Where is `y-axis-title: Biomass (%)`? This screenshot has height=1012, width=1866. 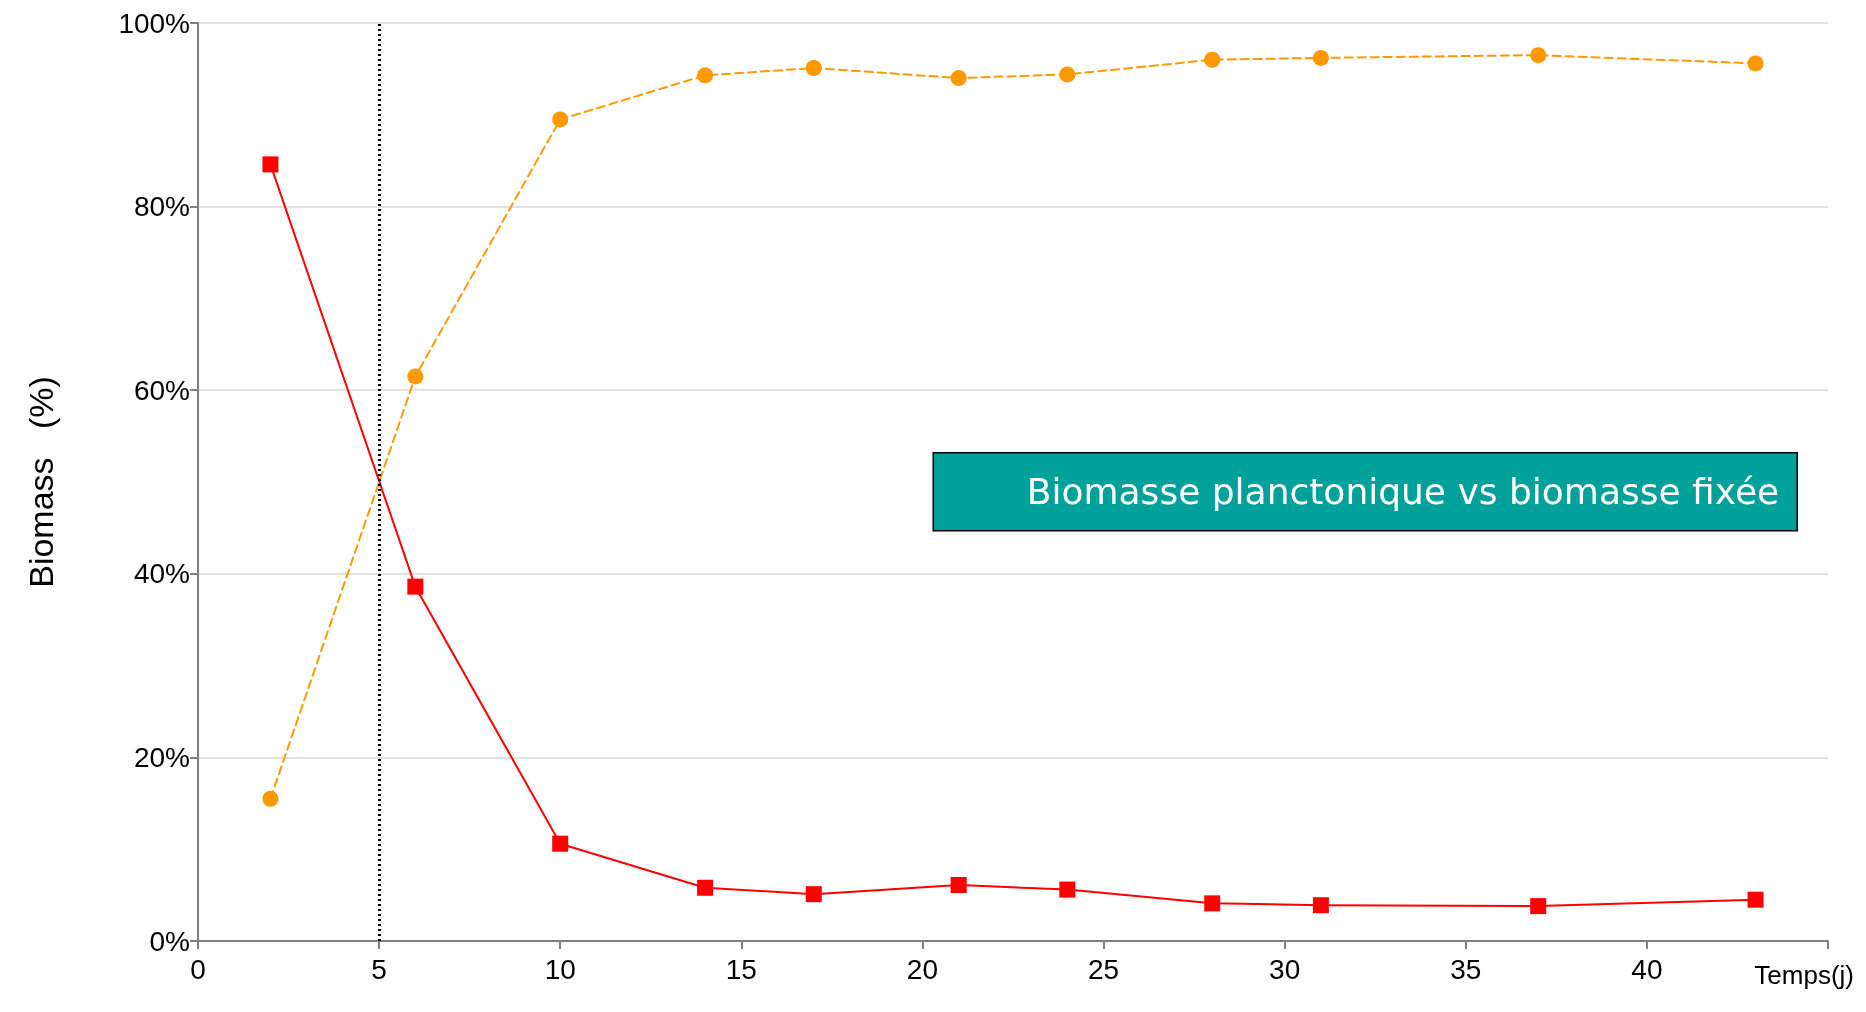 y-axis-title: Biomass (%) is located at coordinates (41, 482).